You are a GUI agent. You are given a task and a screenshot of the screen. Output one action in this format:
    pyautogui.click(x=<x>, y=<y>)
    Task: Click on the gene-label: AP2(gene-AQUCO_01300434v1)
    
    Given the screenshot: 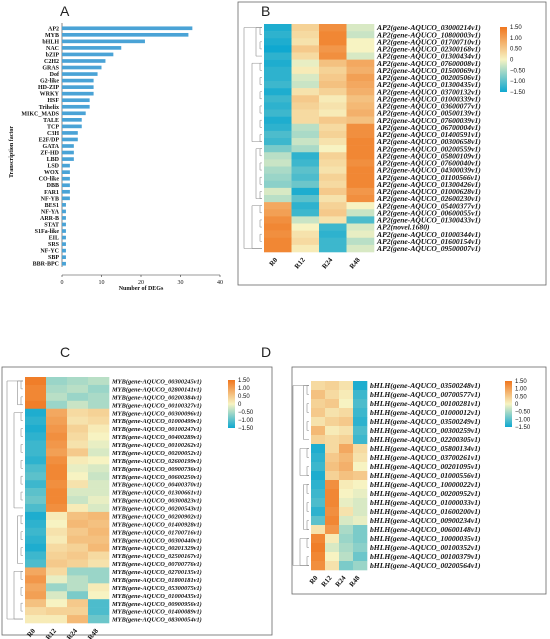 What is the action you would take?
    pyautogui.click(x=428, y=56)
    